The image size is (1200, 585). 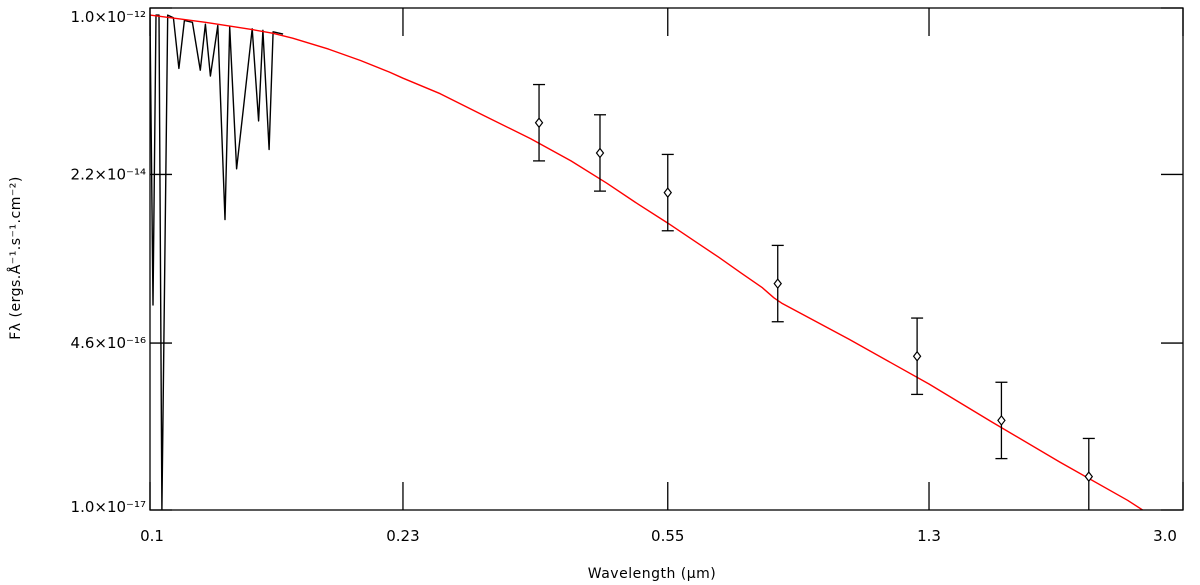 I want to click on y-tick-label: 1.0×10⁻¹², so click(x=108, y=17).